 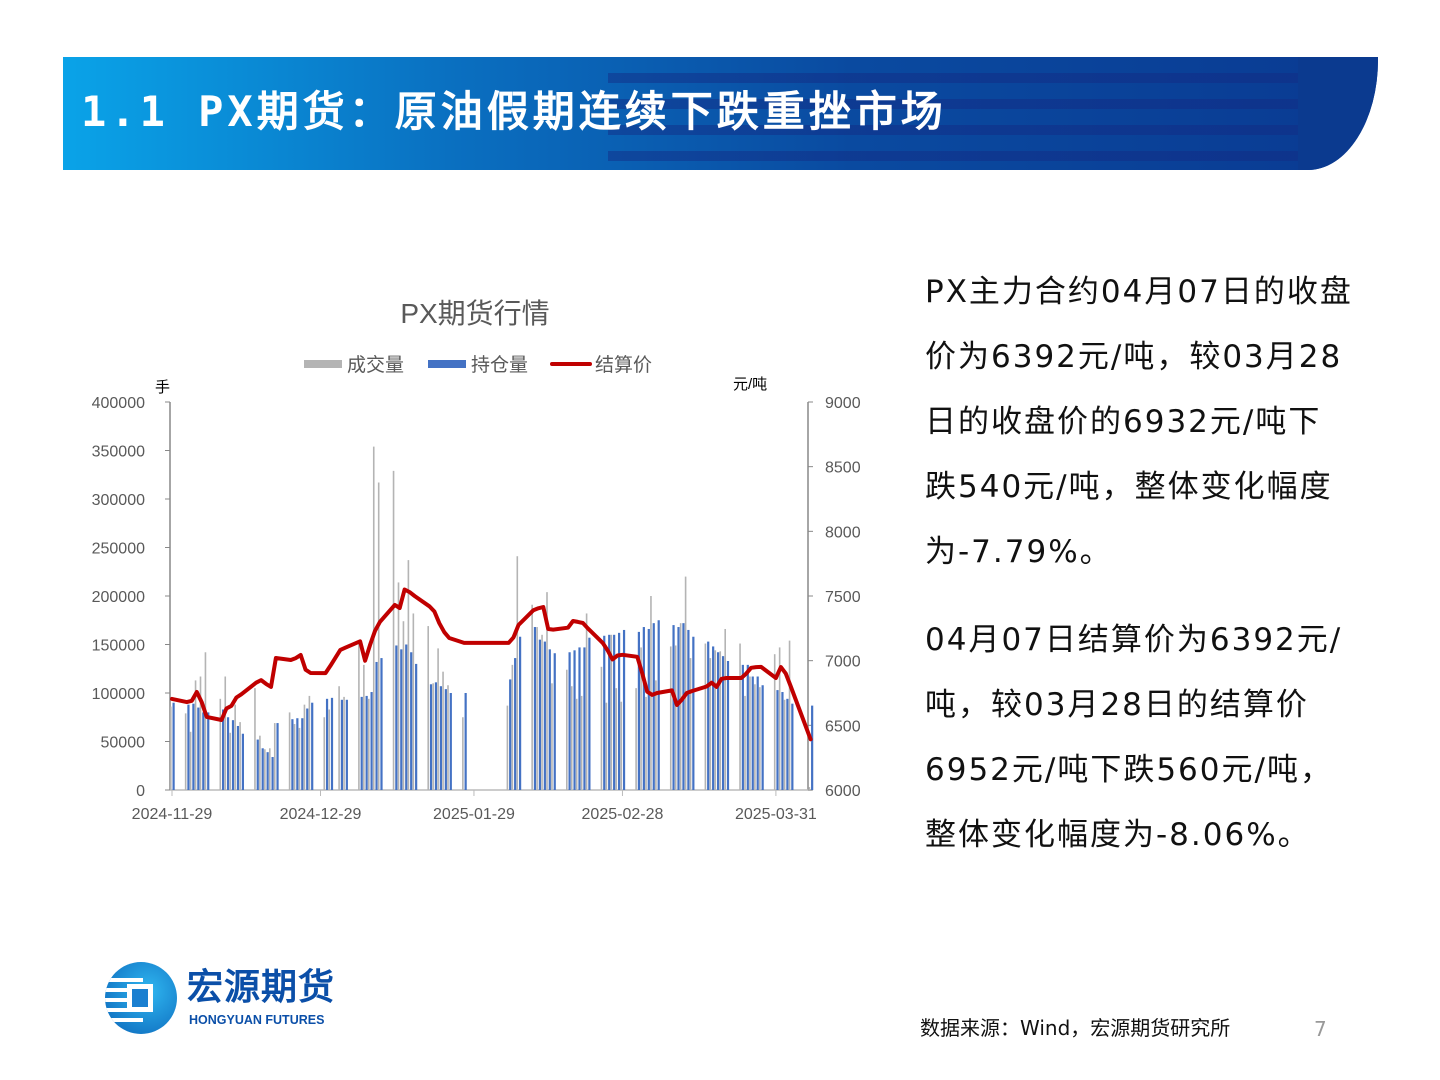 What do you see at coordinates (1129, 487) in the screenshot?
I see `body-text-line: 跌540元/吨，整体变化幅度` at bounding box center [1129, 487].